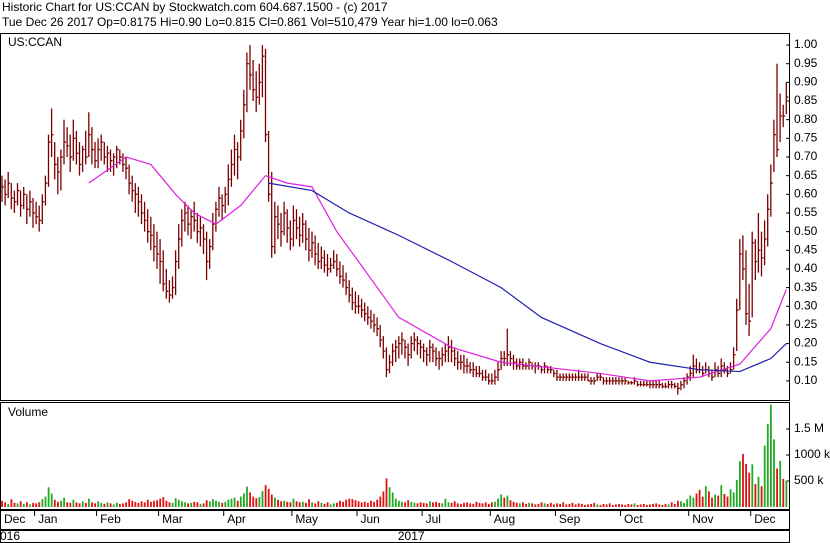 Image resolution: width=830 pixels, height=543 pixels. I want to click on y-tick-label: 0.35, so click(806, 287).